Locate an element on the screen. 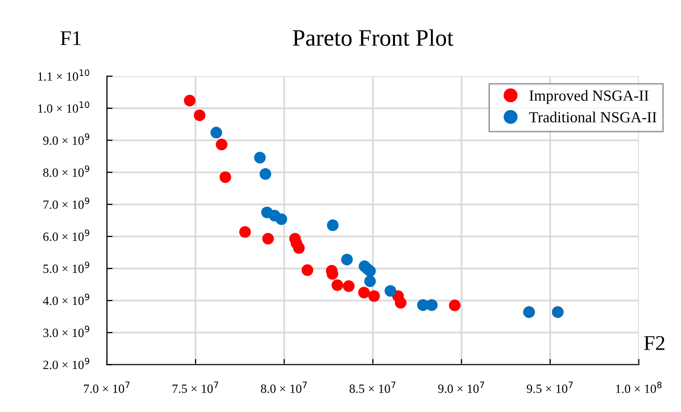  chart-title: Pareto Front Plot is located at coordinates (373, 37).